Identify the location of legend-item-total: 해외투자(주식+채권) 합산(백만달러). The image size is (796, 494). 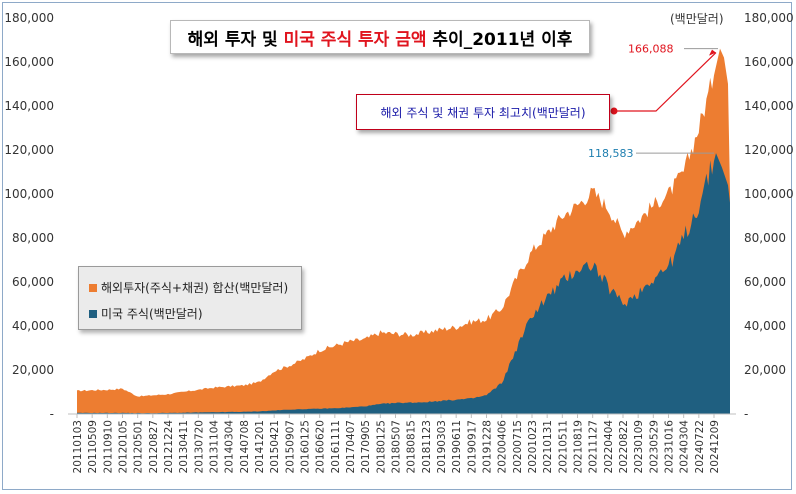
(188, 287).